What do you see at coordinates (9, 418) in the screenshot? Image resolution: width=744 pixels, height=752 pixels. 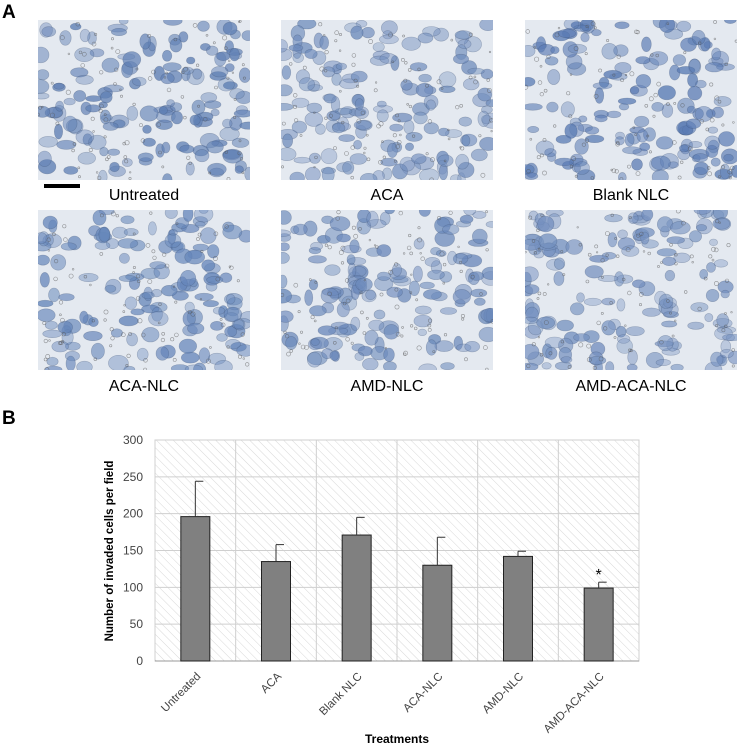 I see `panel-b-letter: B` at bounding box center [9, 418].